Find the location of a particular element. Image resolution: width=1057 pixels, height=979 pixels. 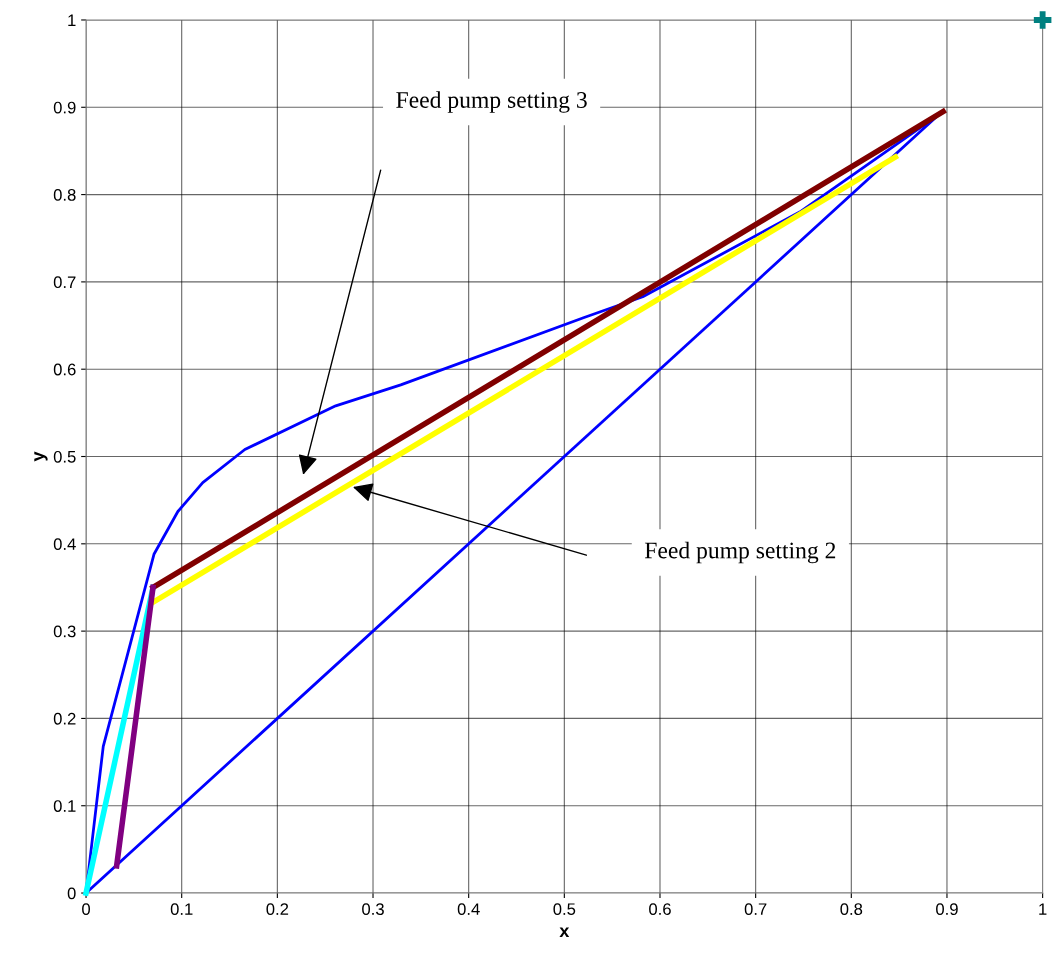

y-tick-label: 1 is located at coordinates (72, 20).